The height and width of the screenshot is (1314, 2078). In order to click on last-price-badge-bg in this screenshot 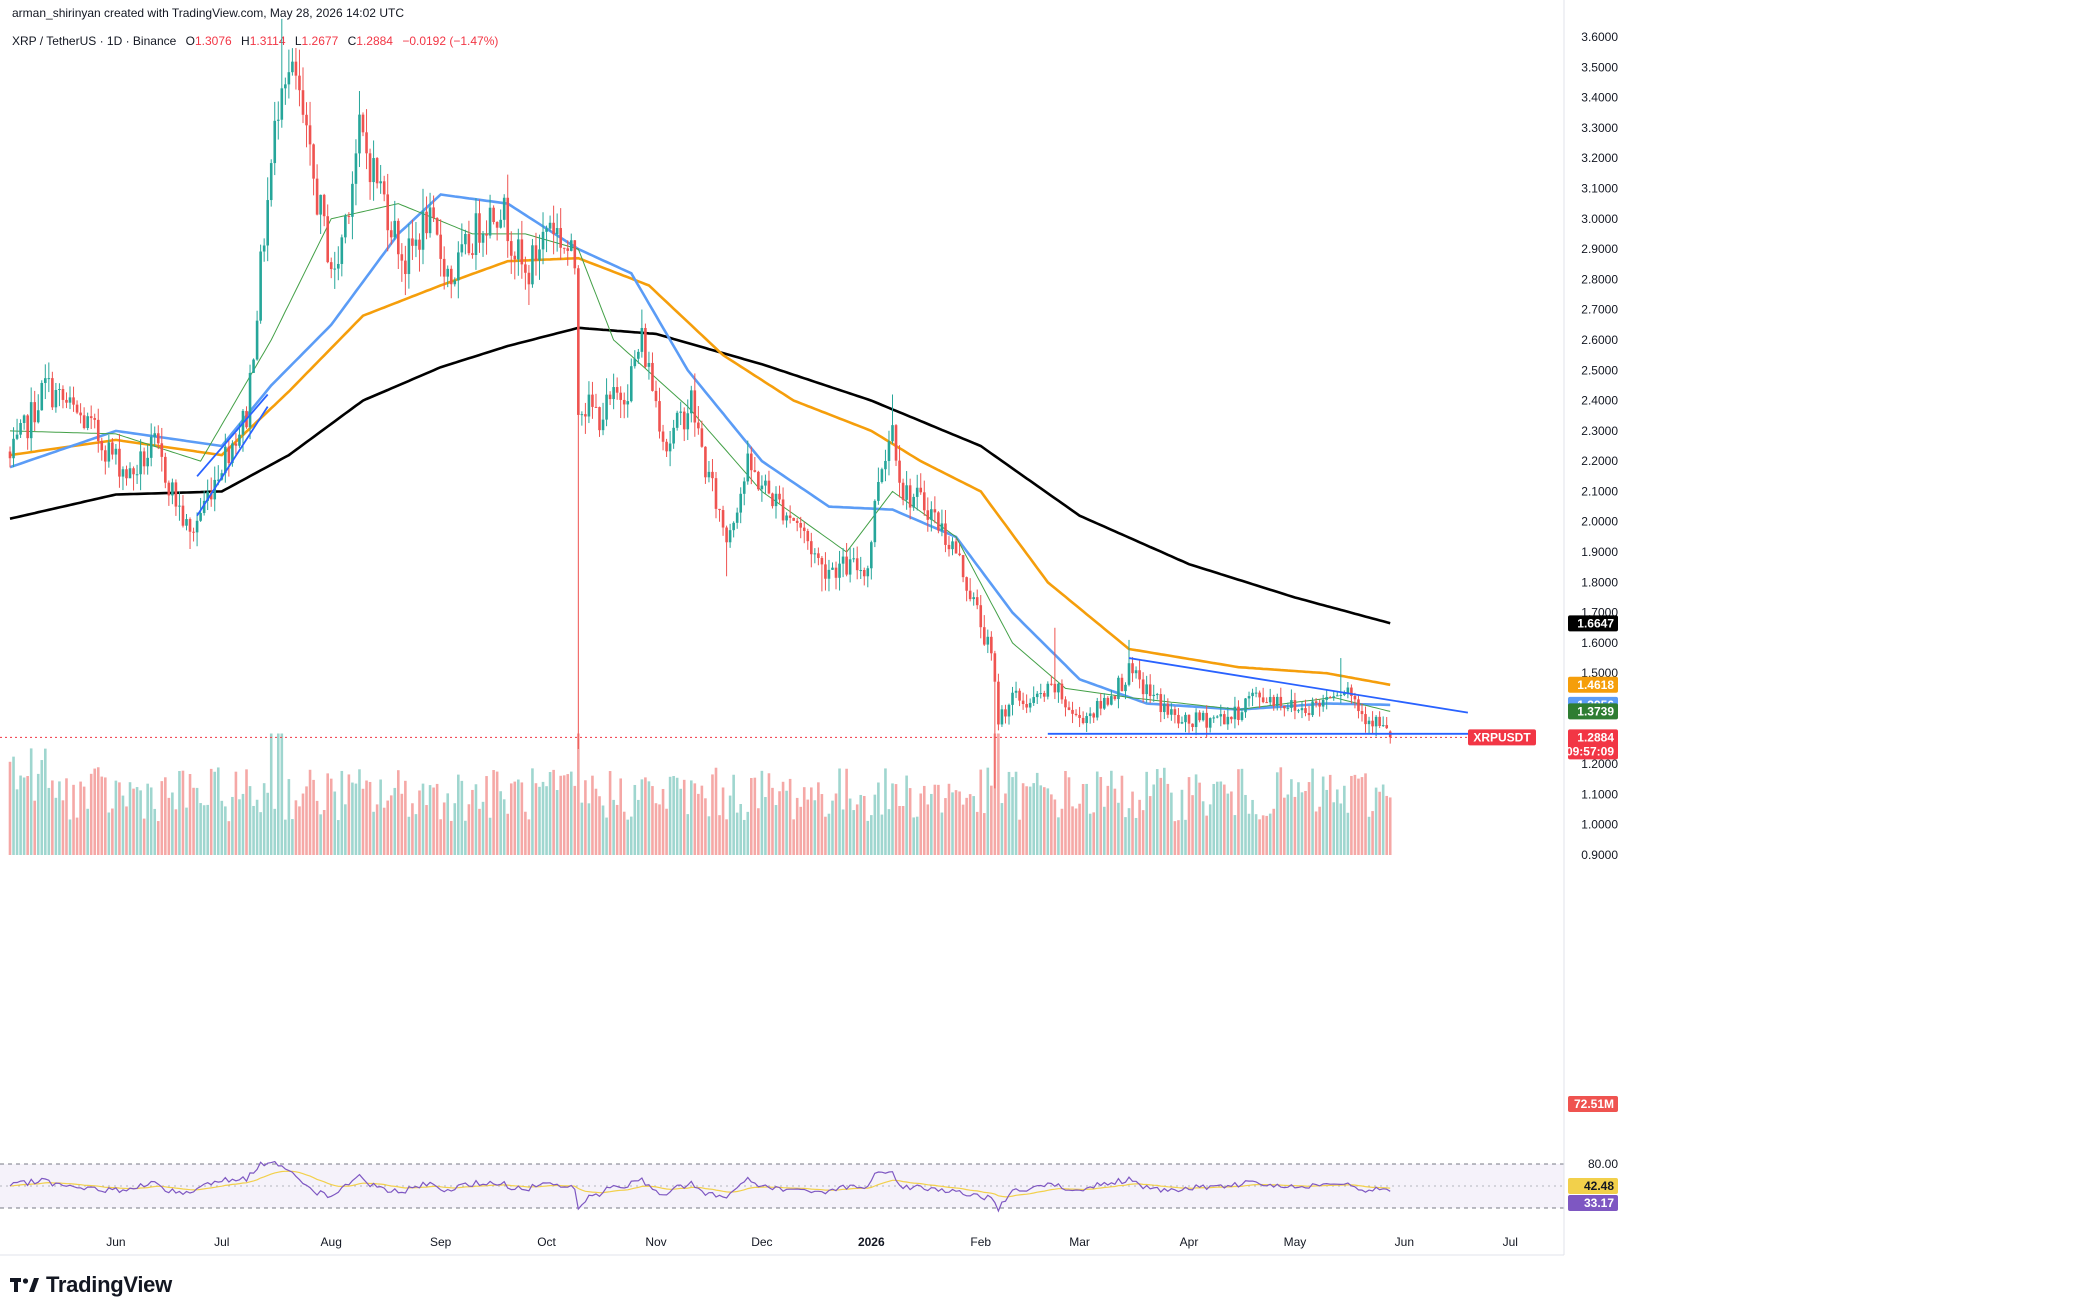, I will do `click(1593, 744)`.